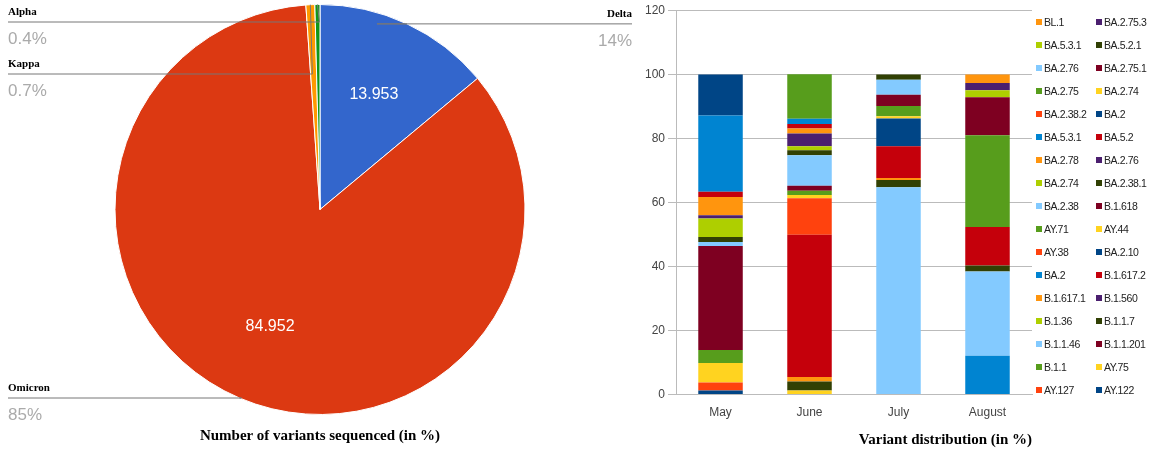  What do you see at coordinates (23, 11) in the screenshot?
I see `slice-label: Alpha` at bounding box center [23, 11].